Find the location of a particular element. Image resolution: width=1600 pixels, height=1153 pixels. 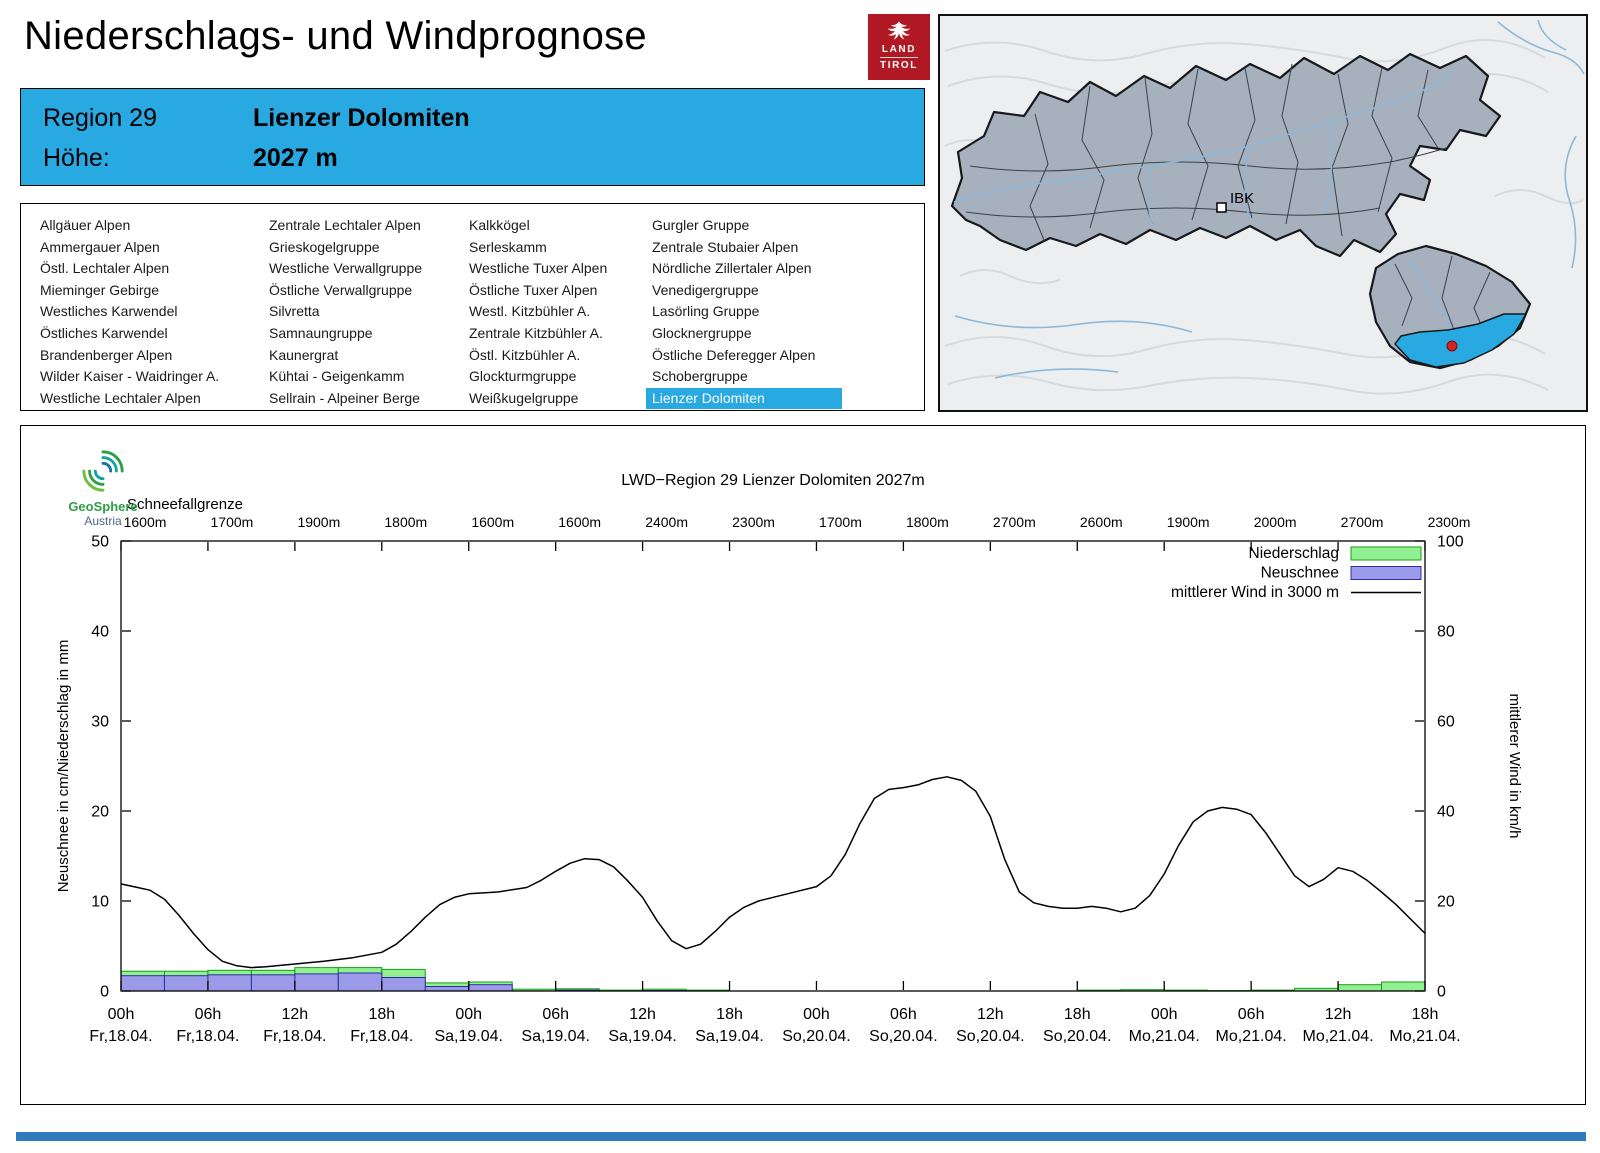

region-list-item-selected: Lienzer Dolomiten is located at coordinates (744, 398).